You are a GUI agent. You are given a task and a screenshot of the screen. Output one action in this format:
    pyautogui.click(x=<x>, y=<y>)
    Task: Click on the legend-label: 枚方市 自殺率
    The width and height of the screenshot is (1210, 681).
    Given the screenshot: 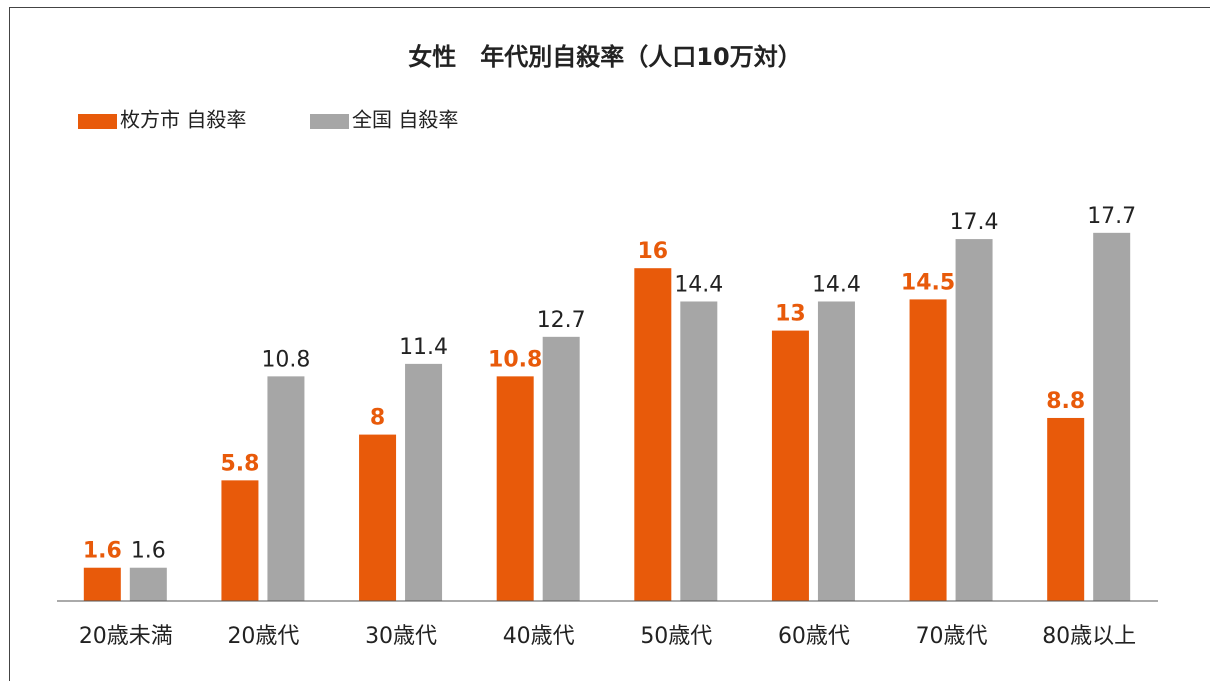 What is the action you would take?
    pyautogui.click(x=183, y=120)
    